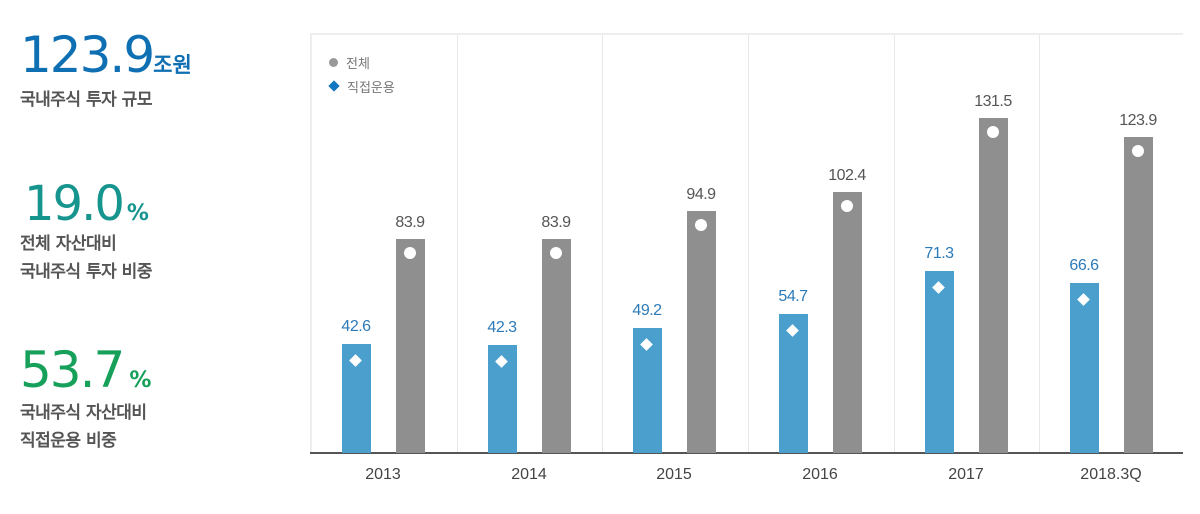  Describe the element at coordinates (647, 390) in the screenshot. I see `bar-direct-2015` at that location.